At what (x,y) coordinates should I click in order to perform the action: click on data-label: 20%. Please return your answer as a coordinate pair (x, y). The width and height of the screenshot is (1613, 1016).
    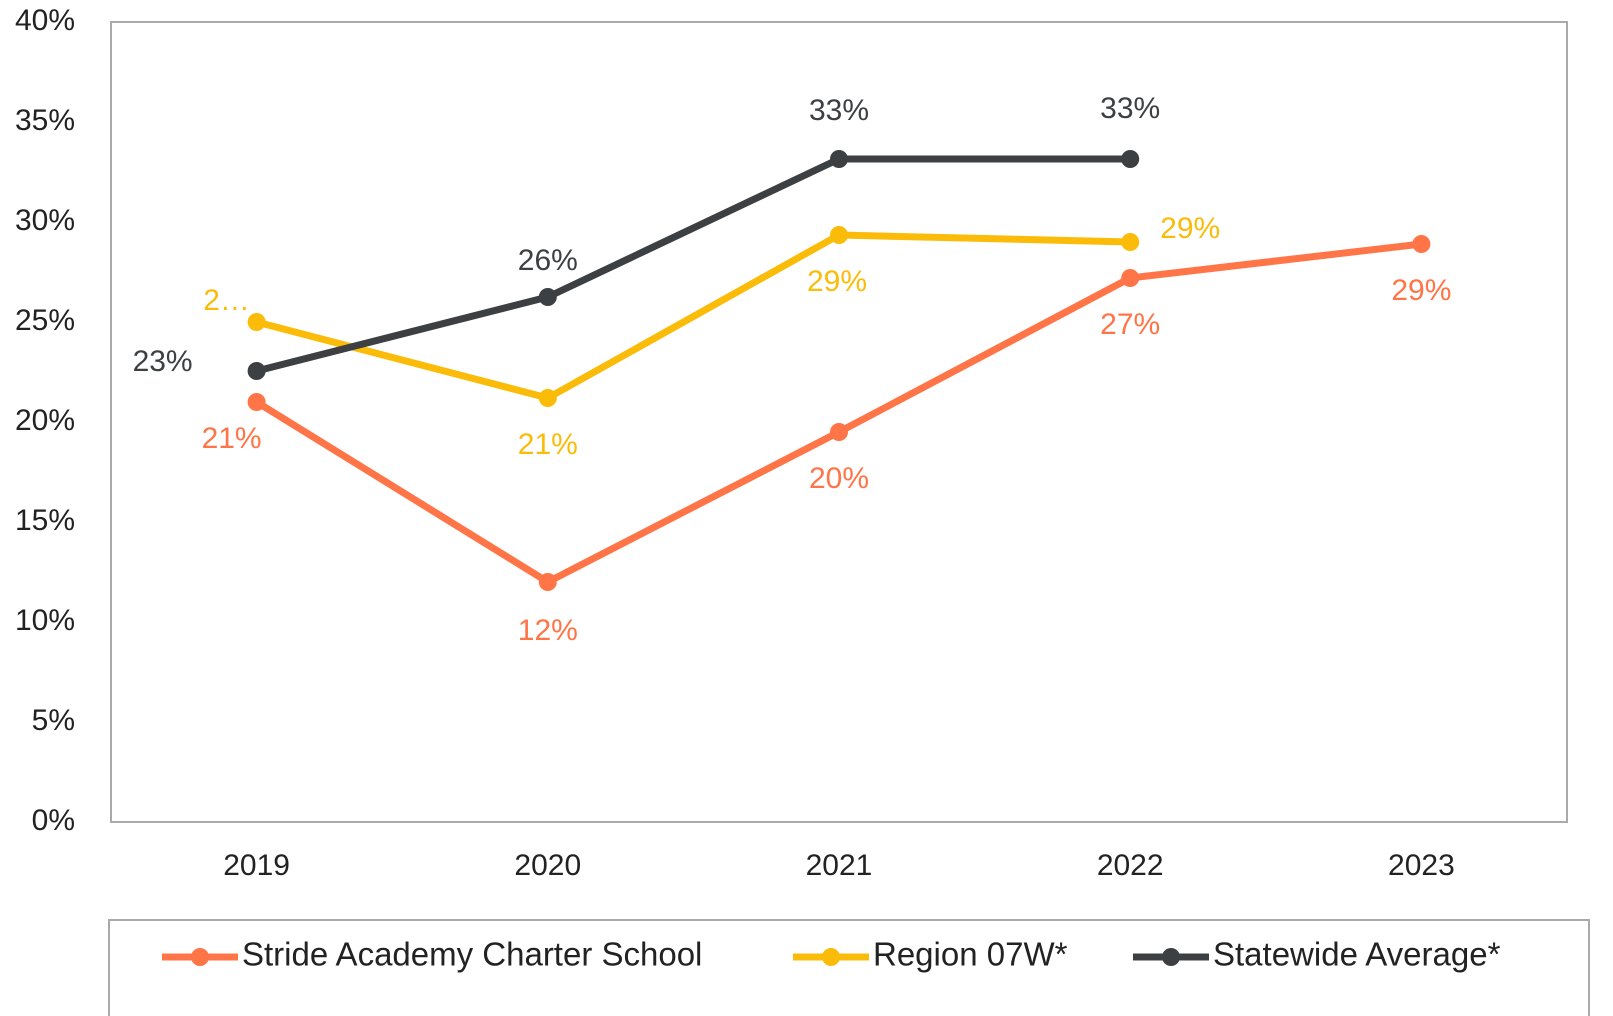
    Looking at the image, I should click on (839, 478).